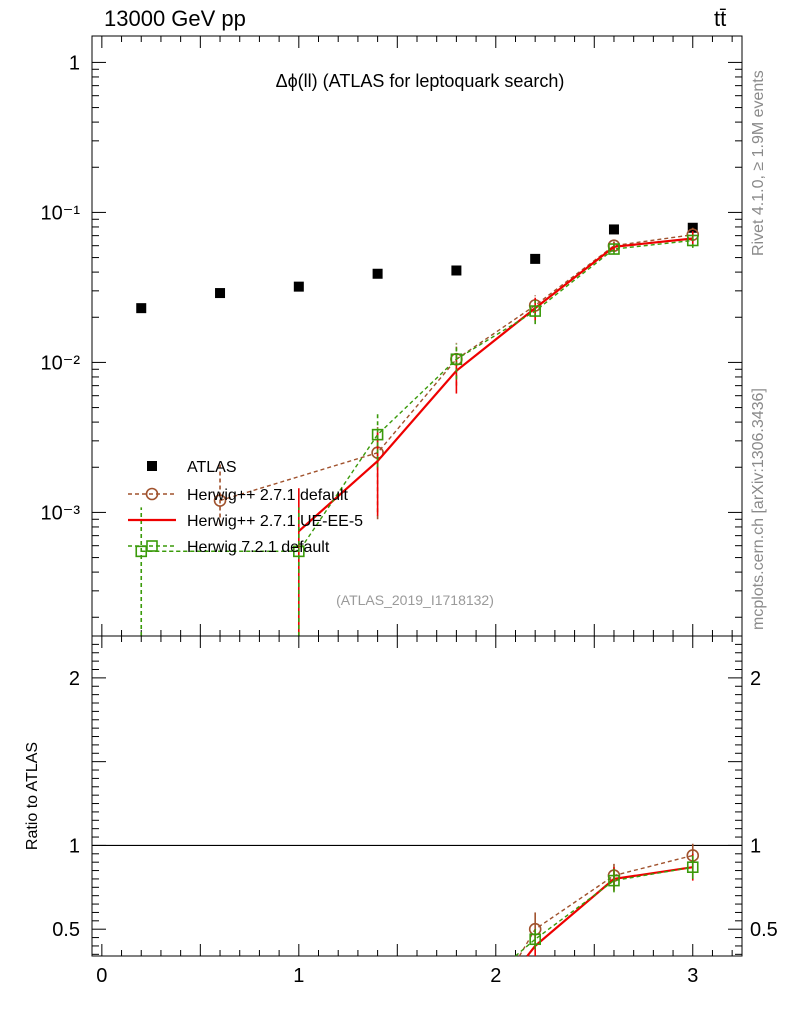 The image size is (786, 1024). I want to click on ratio-y-tick-label: 1, so click(74, 846).